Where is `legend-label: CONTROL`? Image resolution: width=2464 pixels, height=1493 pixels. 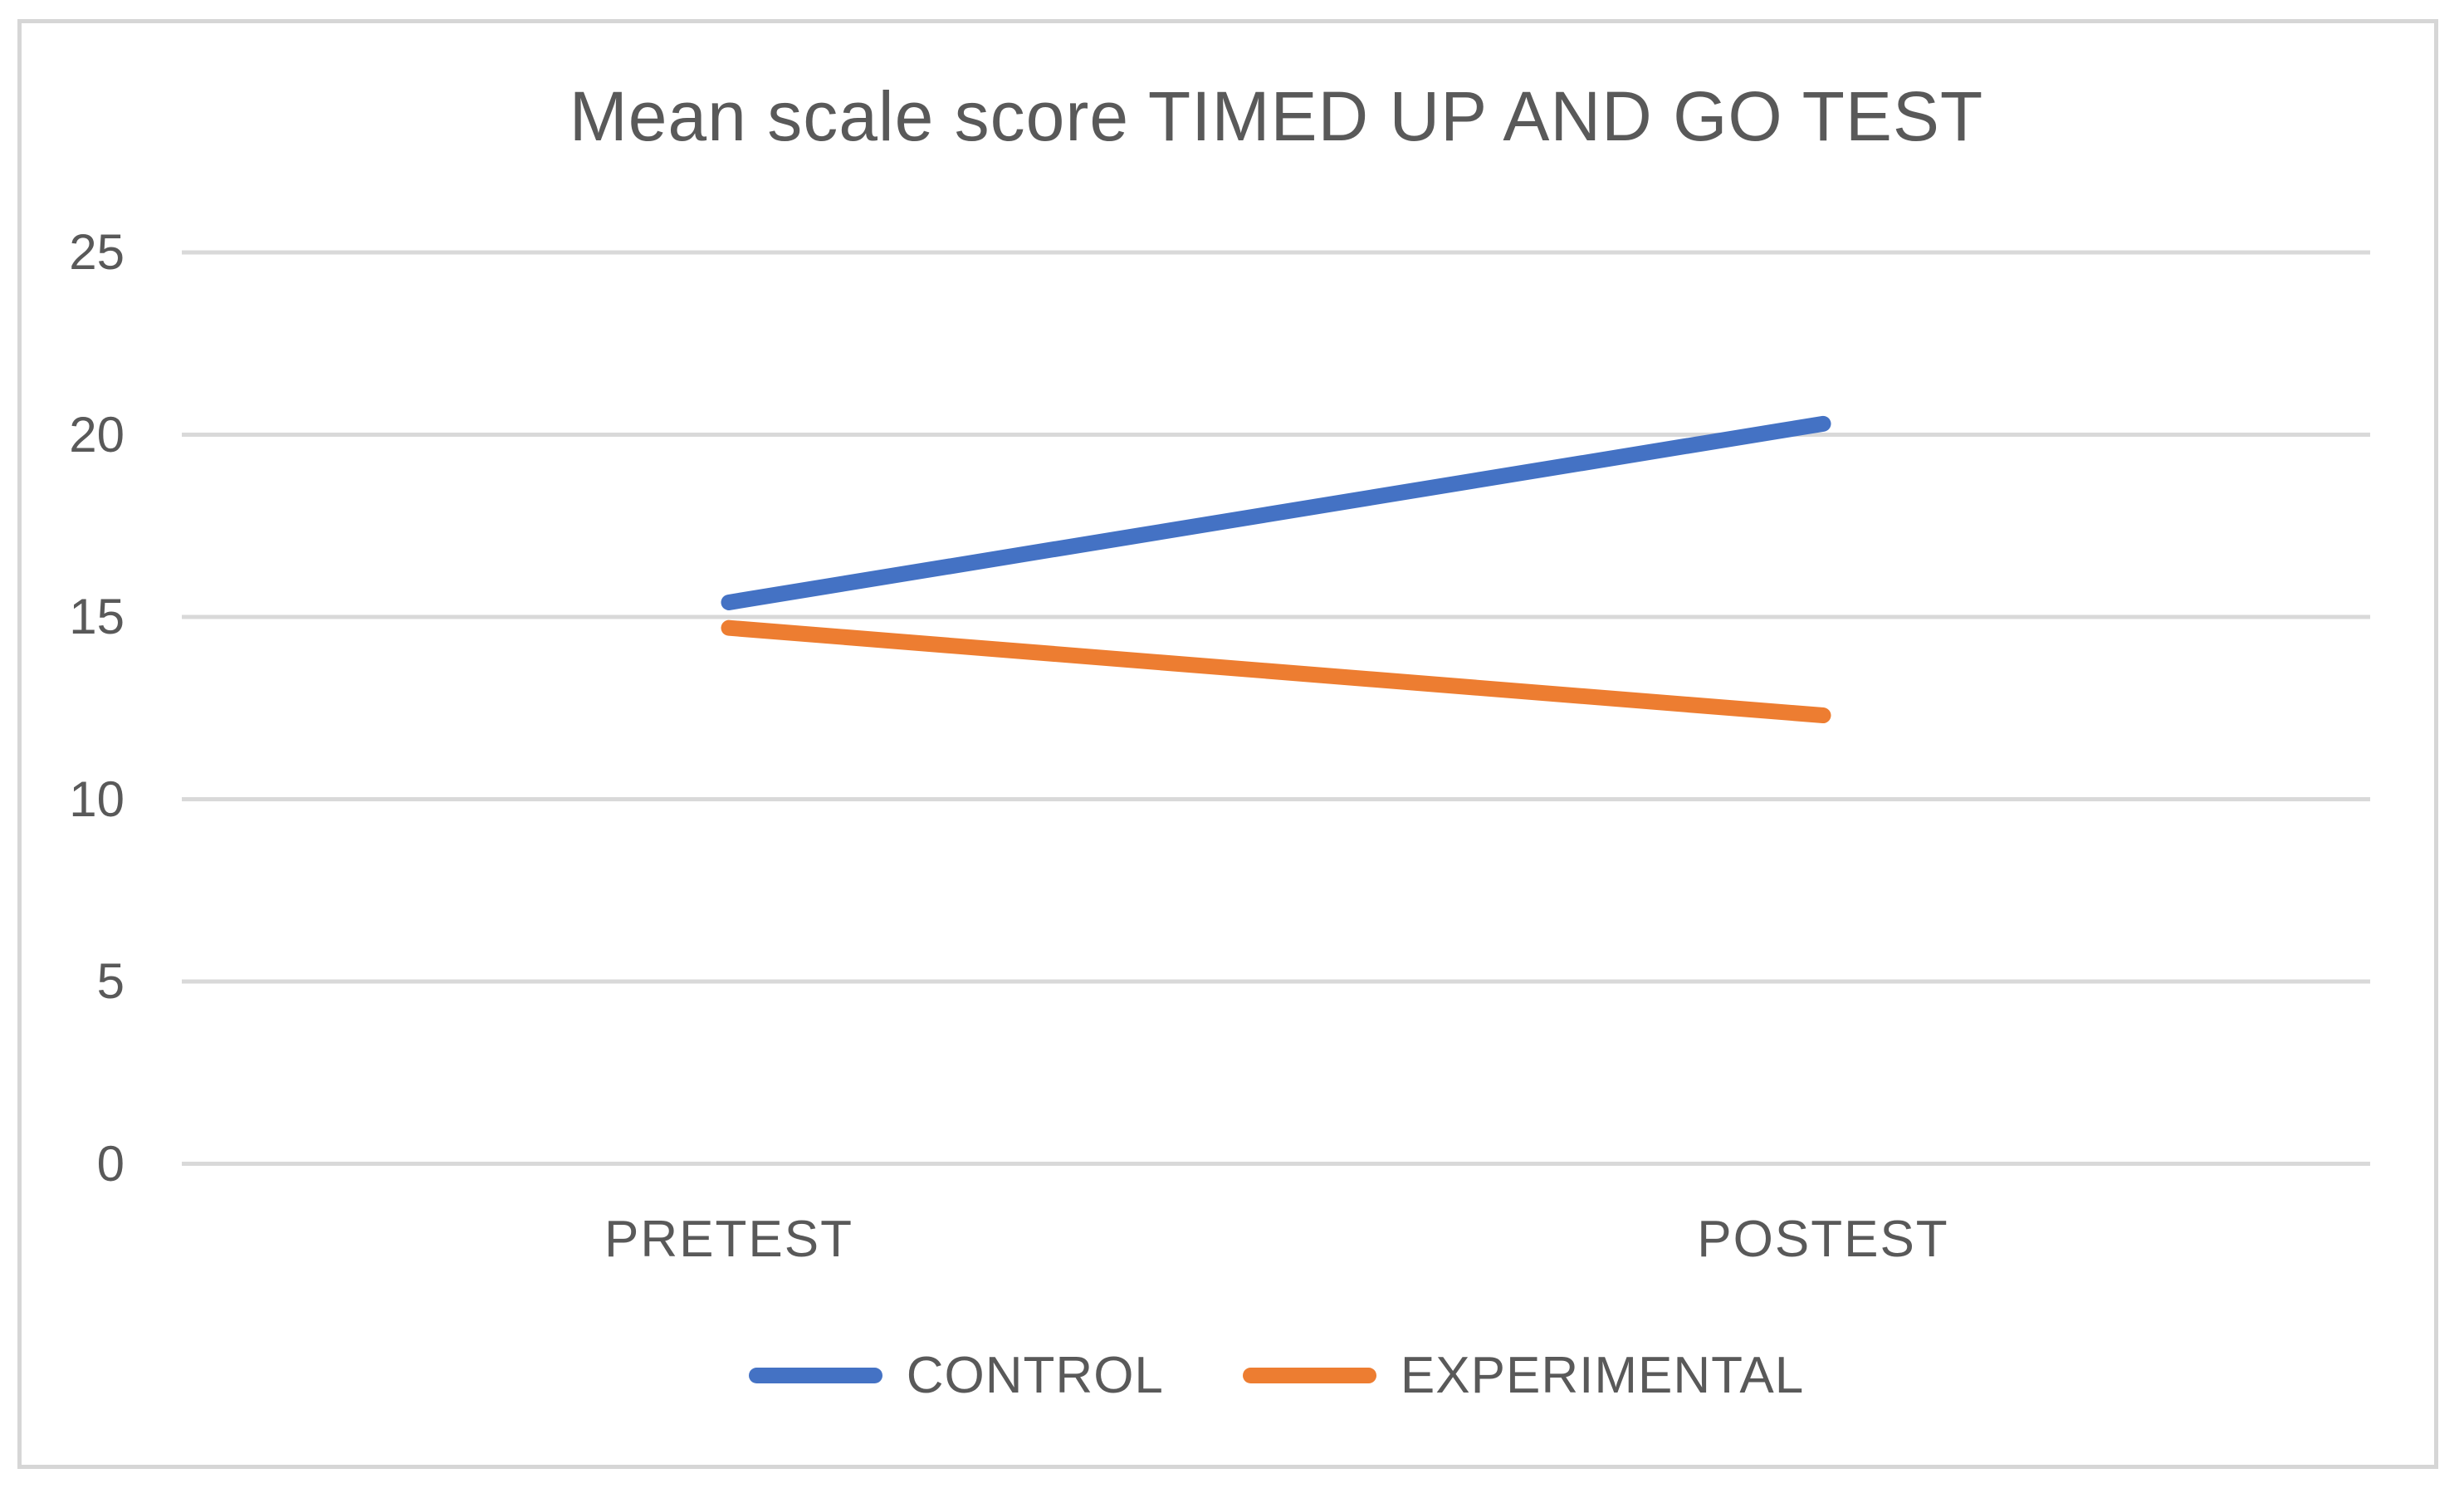 legend-label: CONTROL is located at coordinates (1035, 1375).